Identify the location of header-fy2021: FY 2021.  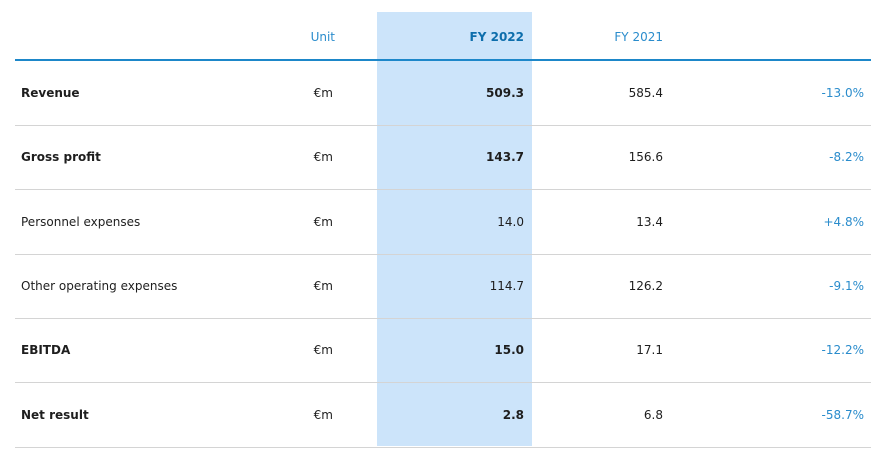
(638, 37).